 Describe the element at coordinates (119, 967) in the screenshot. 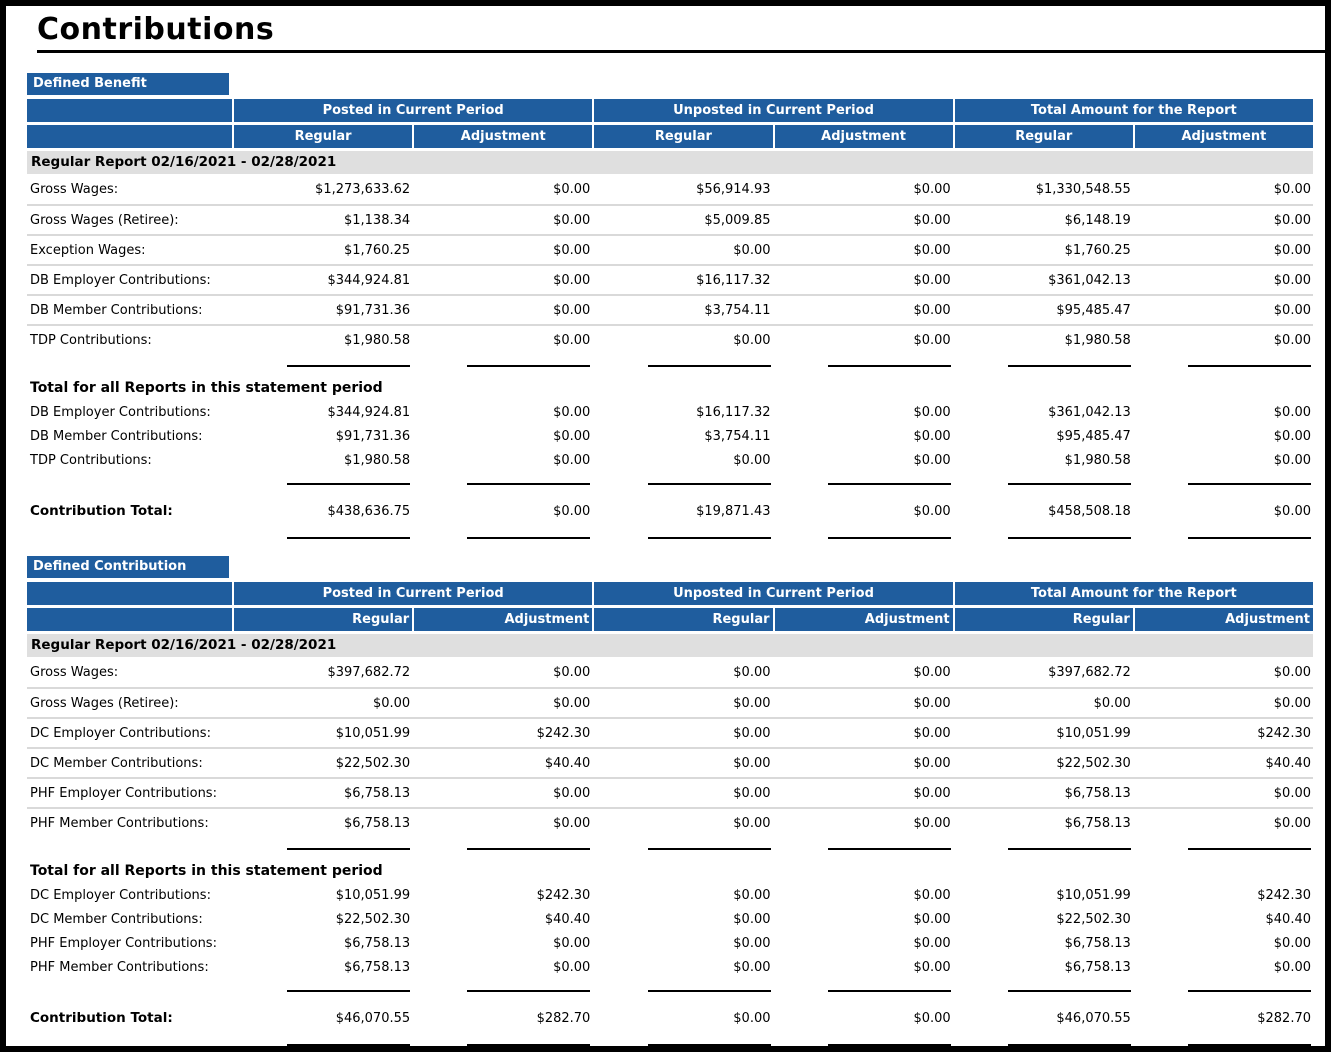

I see `row-label: PHF Member Contributions:` at that location.